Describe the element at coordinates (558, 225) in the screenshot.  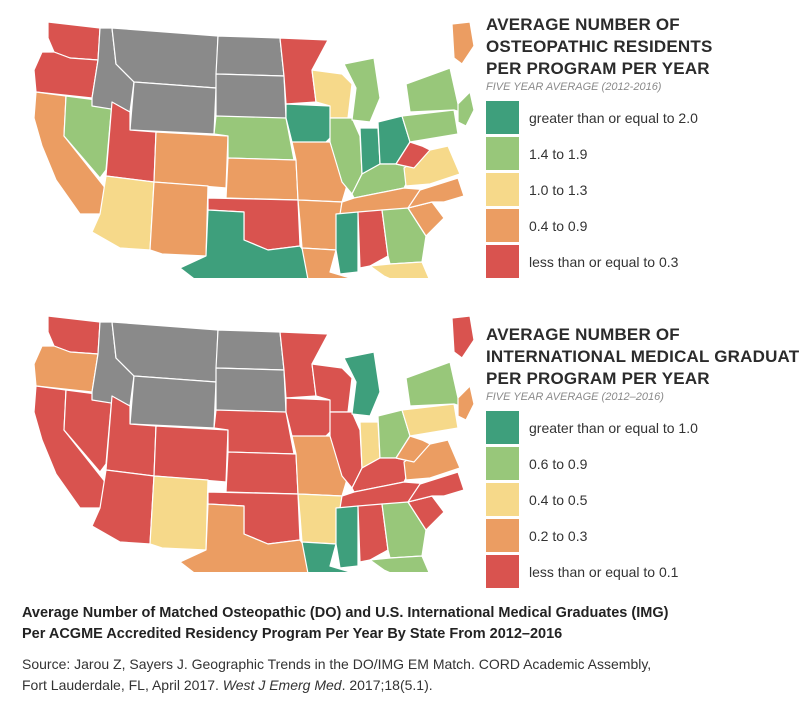
I see `legend-label: 0.4 to 0.9` at that location.